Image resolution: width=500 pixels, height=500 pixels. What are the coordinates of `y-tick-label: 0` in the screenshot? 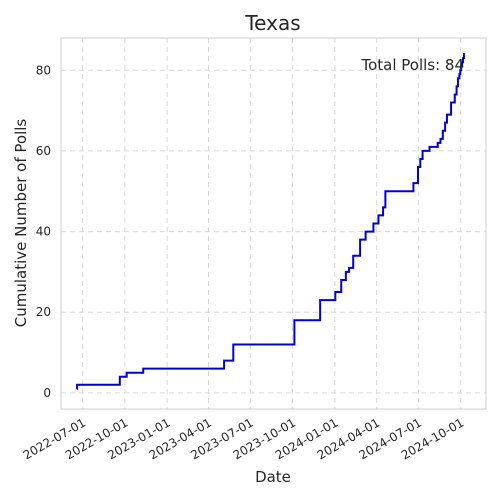 It's located at (47, 393).